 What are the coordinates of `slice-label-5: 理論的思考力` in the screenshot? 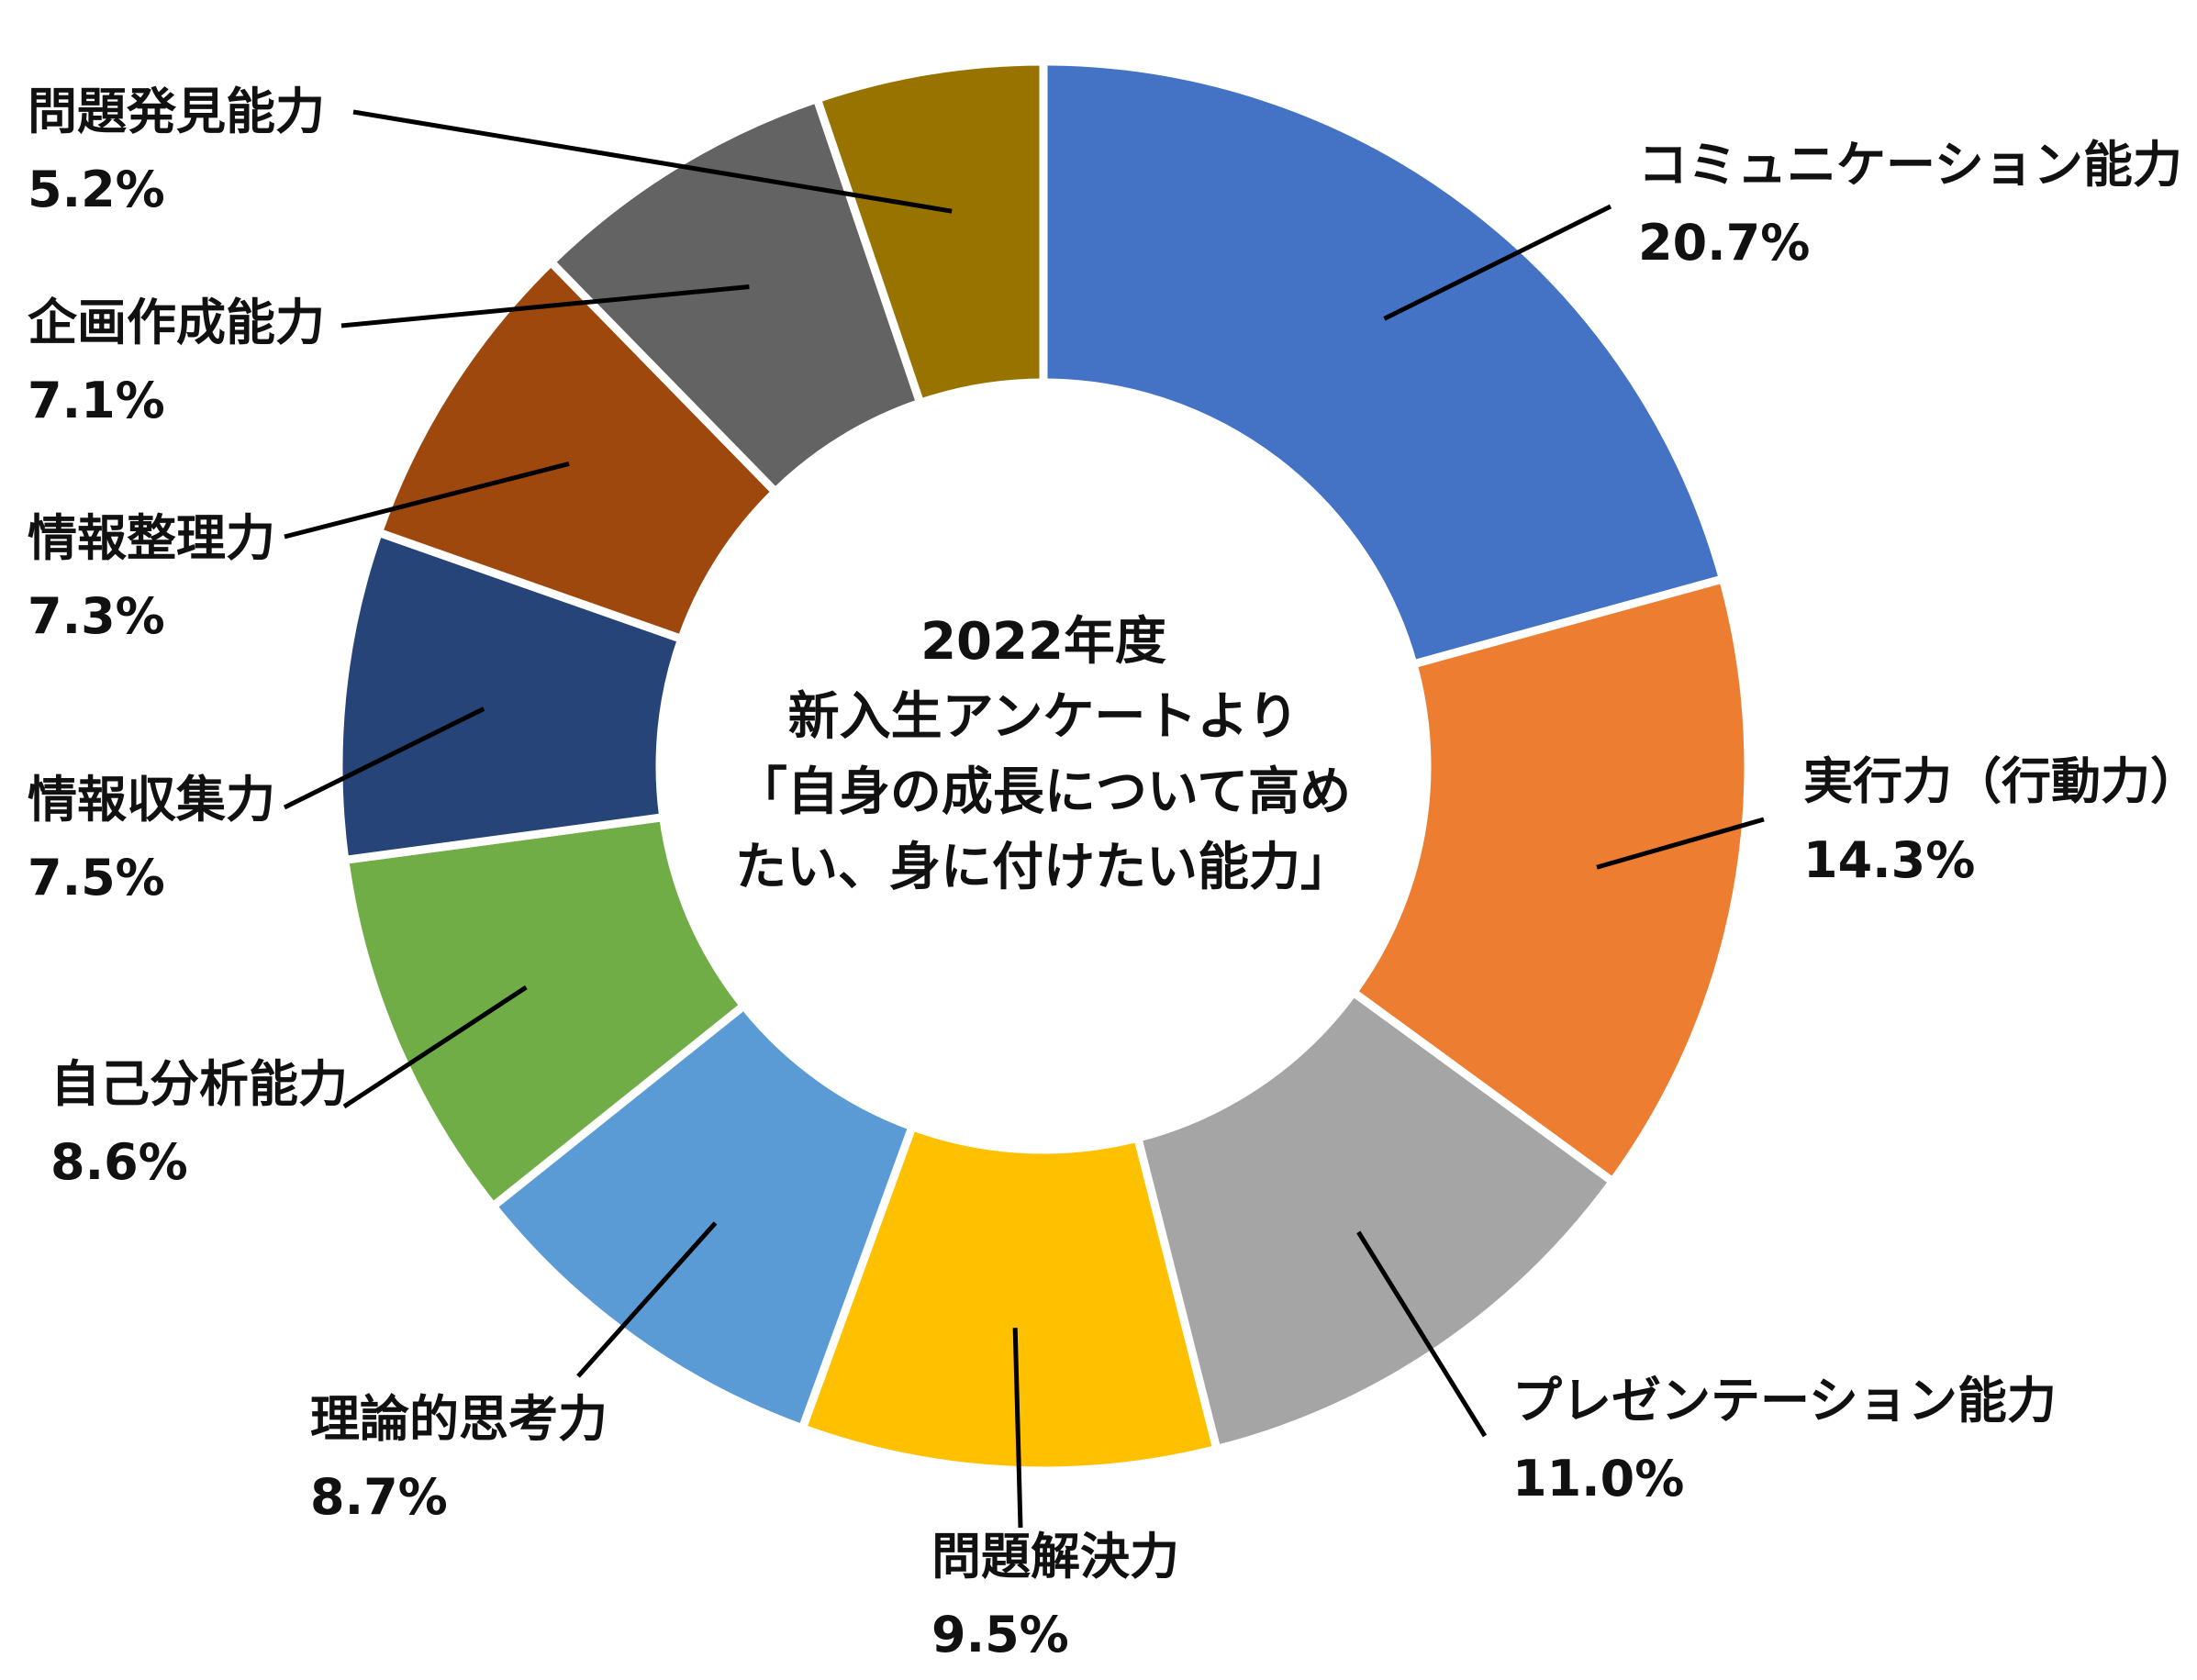 It's located at (459, 1419).